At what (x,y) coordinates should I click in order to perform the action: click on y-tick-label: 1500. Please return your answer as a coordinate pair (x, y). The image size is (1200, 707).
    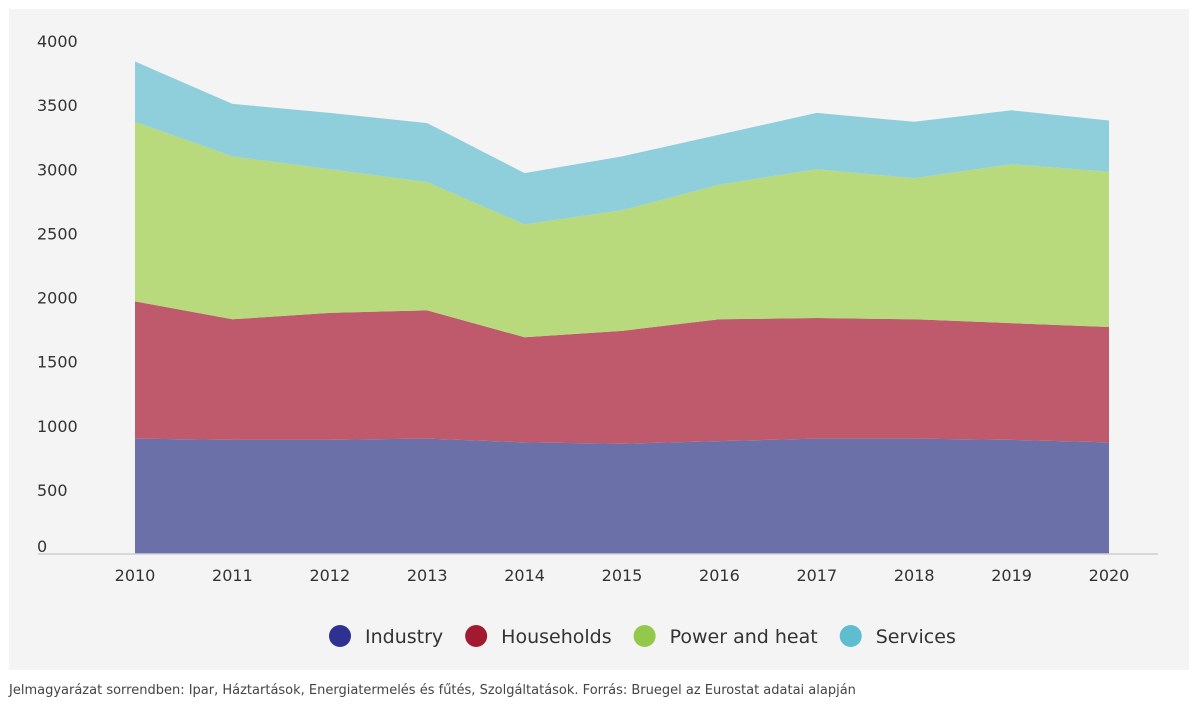
    Looking at the image, I should click on (57, 362).